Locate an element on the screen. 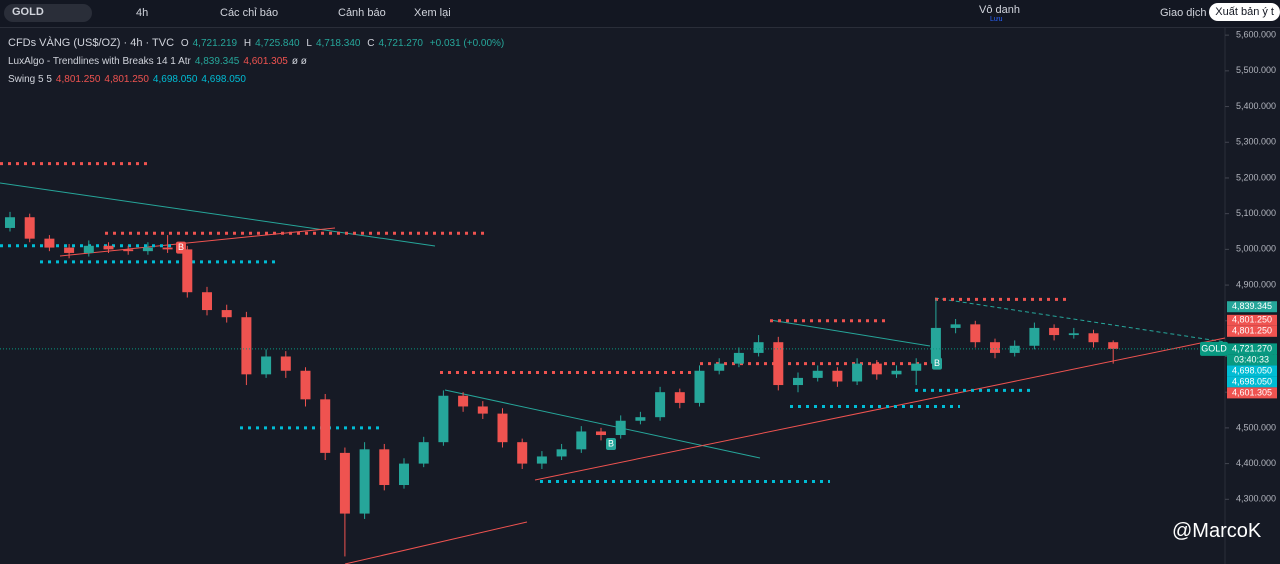 The image size is (1280, 564). alerts-button: Cảnh báo is located at coordinates (362, 13).